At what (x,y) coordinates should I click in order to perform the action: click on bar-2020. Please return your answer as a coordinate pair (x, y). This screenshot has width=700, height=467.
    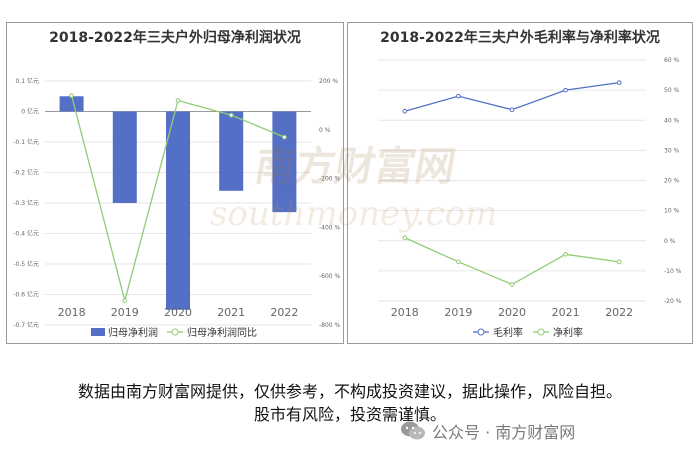
    Looking at the image, I should click on (178, 210).